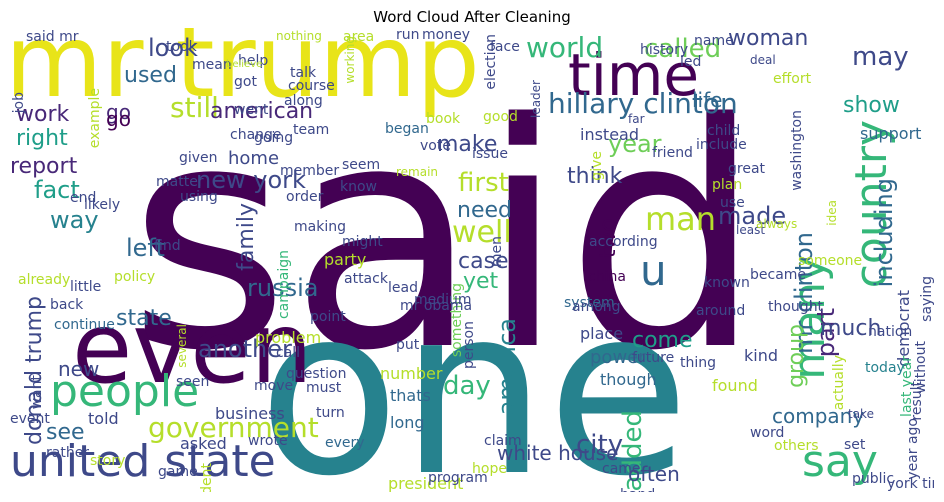  Describe the element at coordinates (672, 153) in the screenshot. I see `word-friend: friend` at that location.